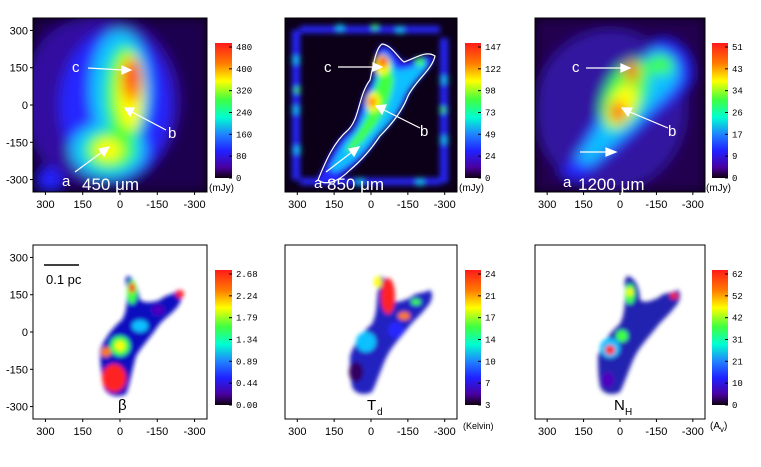 The image size is (761, 467). Describe the element at coordinates (64, 279) in the screenshot. I see `scale-bar-label: 0.1 pc` at that location.